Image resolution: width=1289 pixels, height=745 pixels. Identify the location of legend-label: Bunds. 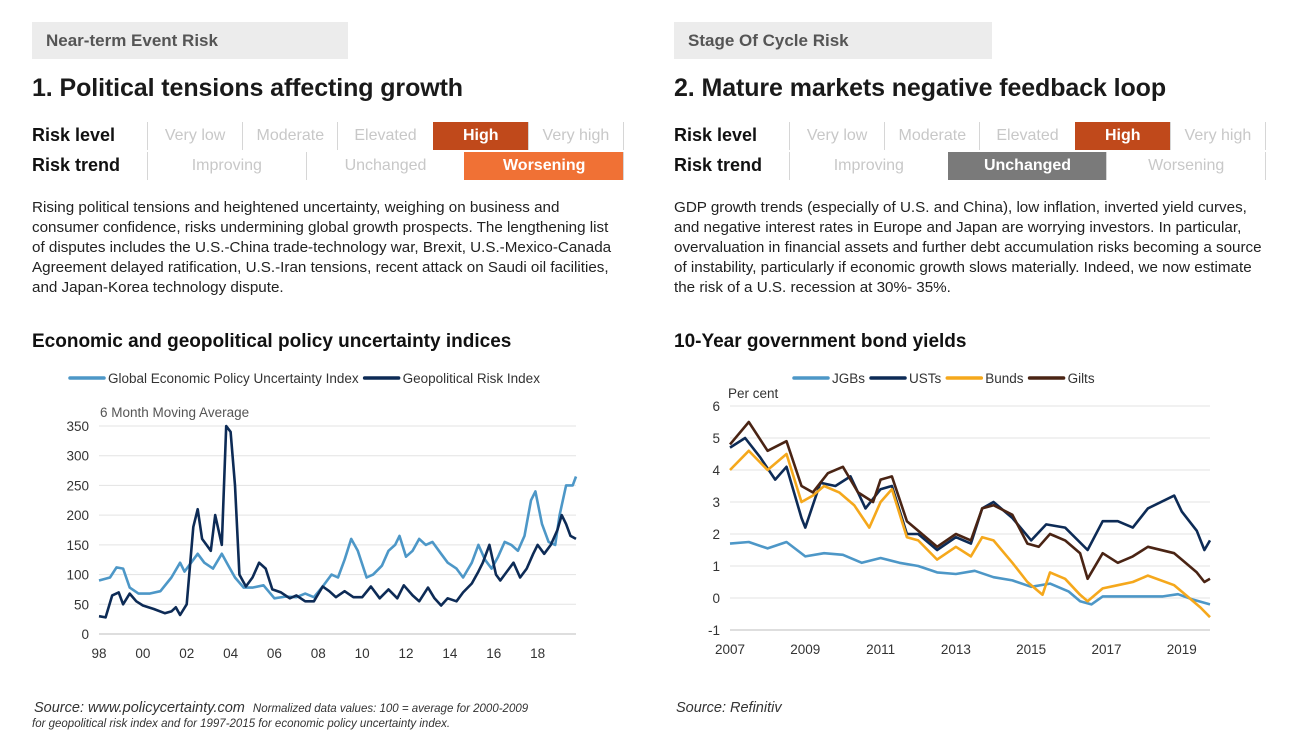
(1004, 378).